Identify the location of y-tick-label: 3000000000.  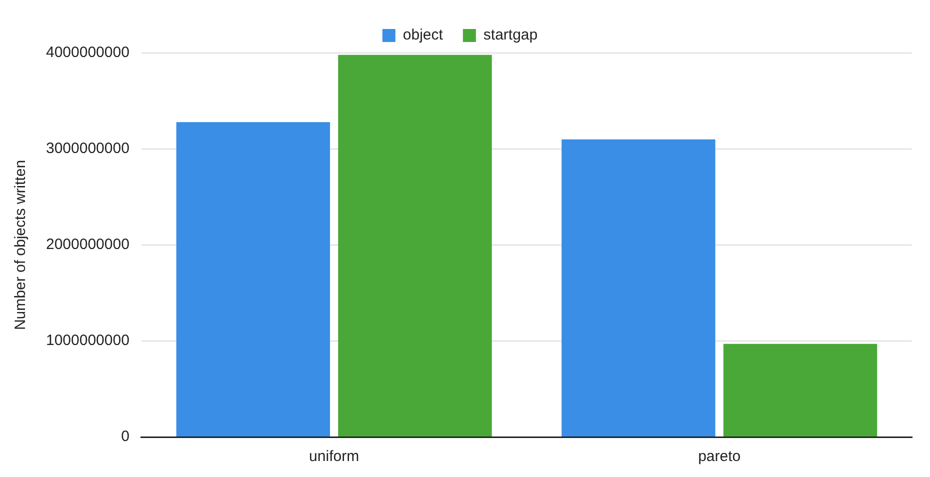
(88, 149).